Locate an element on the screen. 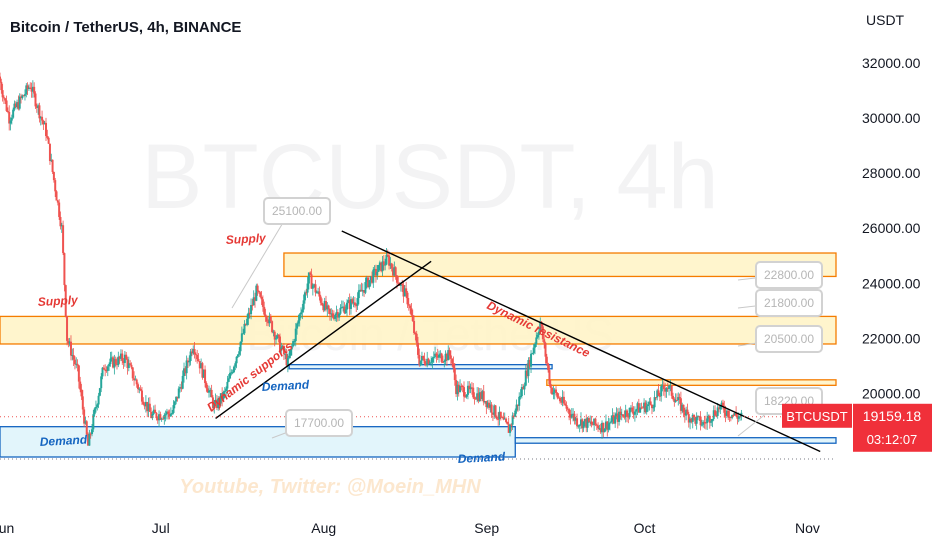  callout-value: 25100.00 is located at coordinates (297, 211).